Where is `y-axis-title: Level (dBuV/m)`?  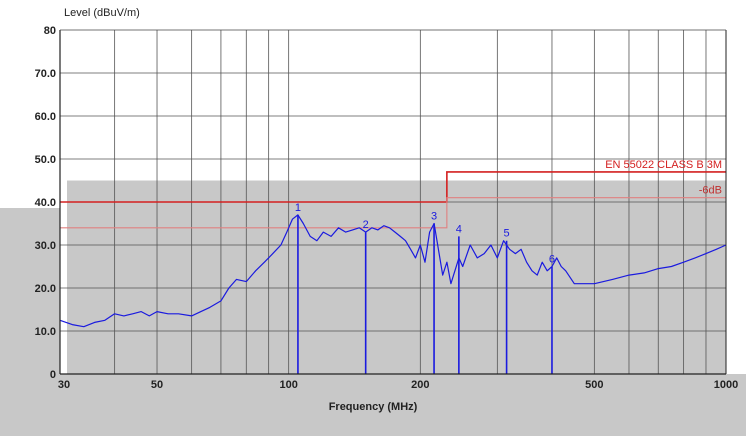 y-axis-title: Level (dBuV/m) is located at coordinates (102, 13).